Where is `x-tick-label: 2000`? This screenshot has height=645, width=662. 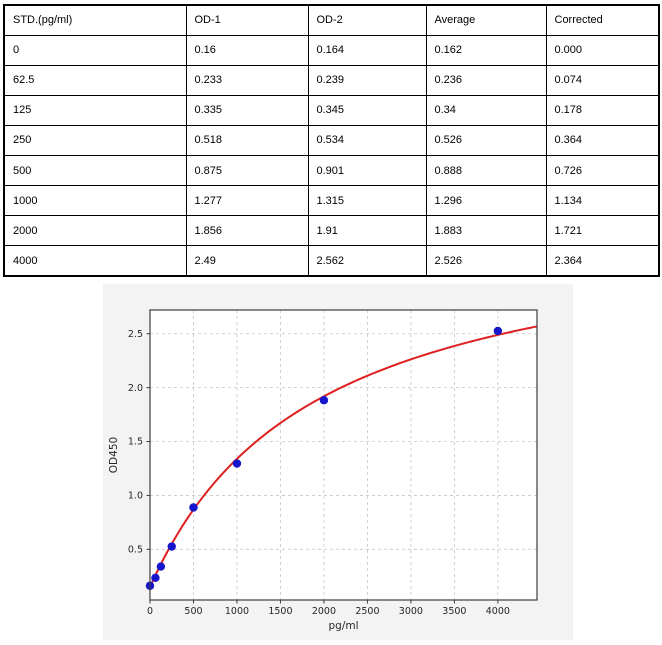
x-tick-label: 2000 is located at coordinates (324, 611).